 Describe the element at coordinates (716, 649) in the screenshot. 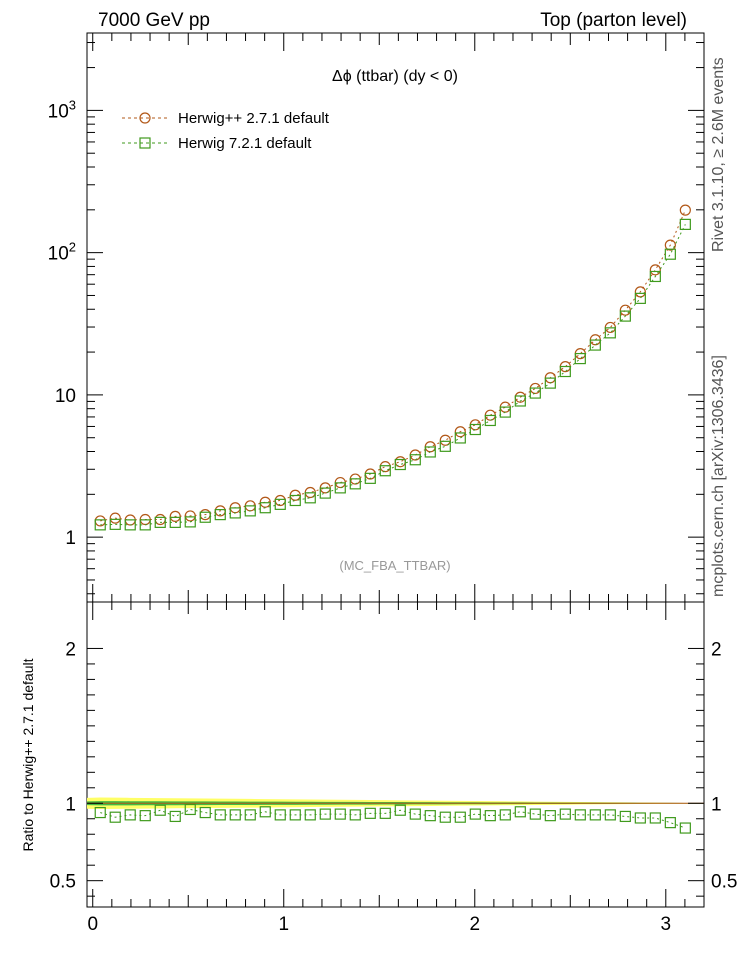

I see `ratio-ytick-label-right: 2` at that location.